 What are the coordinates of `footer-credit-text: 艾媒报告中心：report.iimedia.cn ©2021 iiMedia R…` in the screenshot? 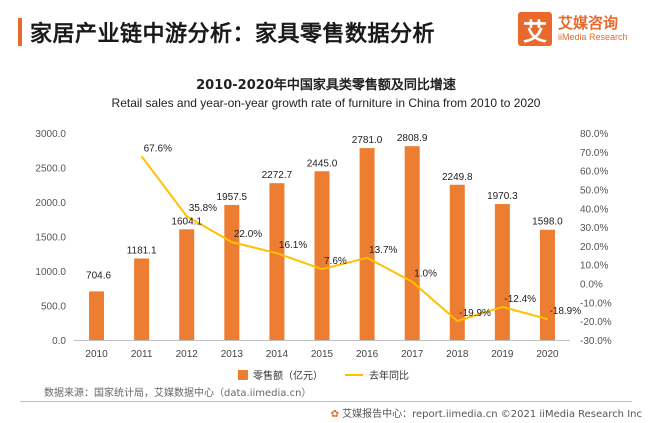 It's located at (492, 414).